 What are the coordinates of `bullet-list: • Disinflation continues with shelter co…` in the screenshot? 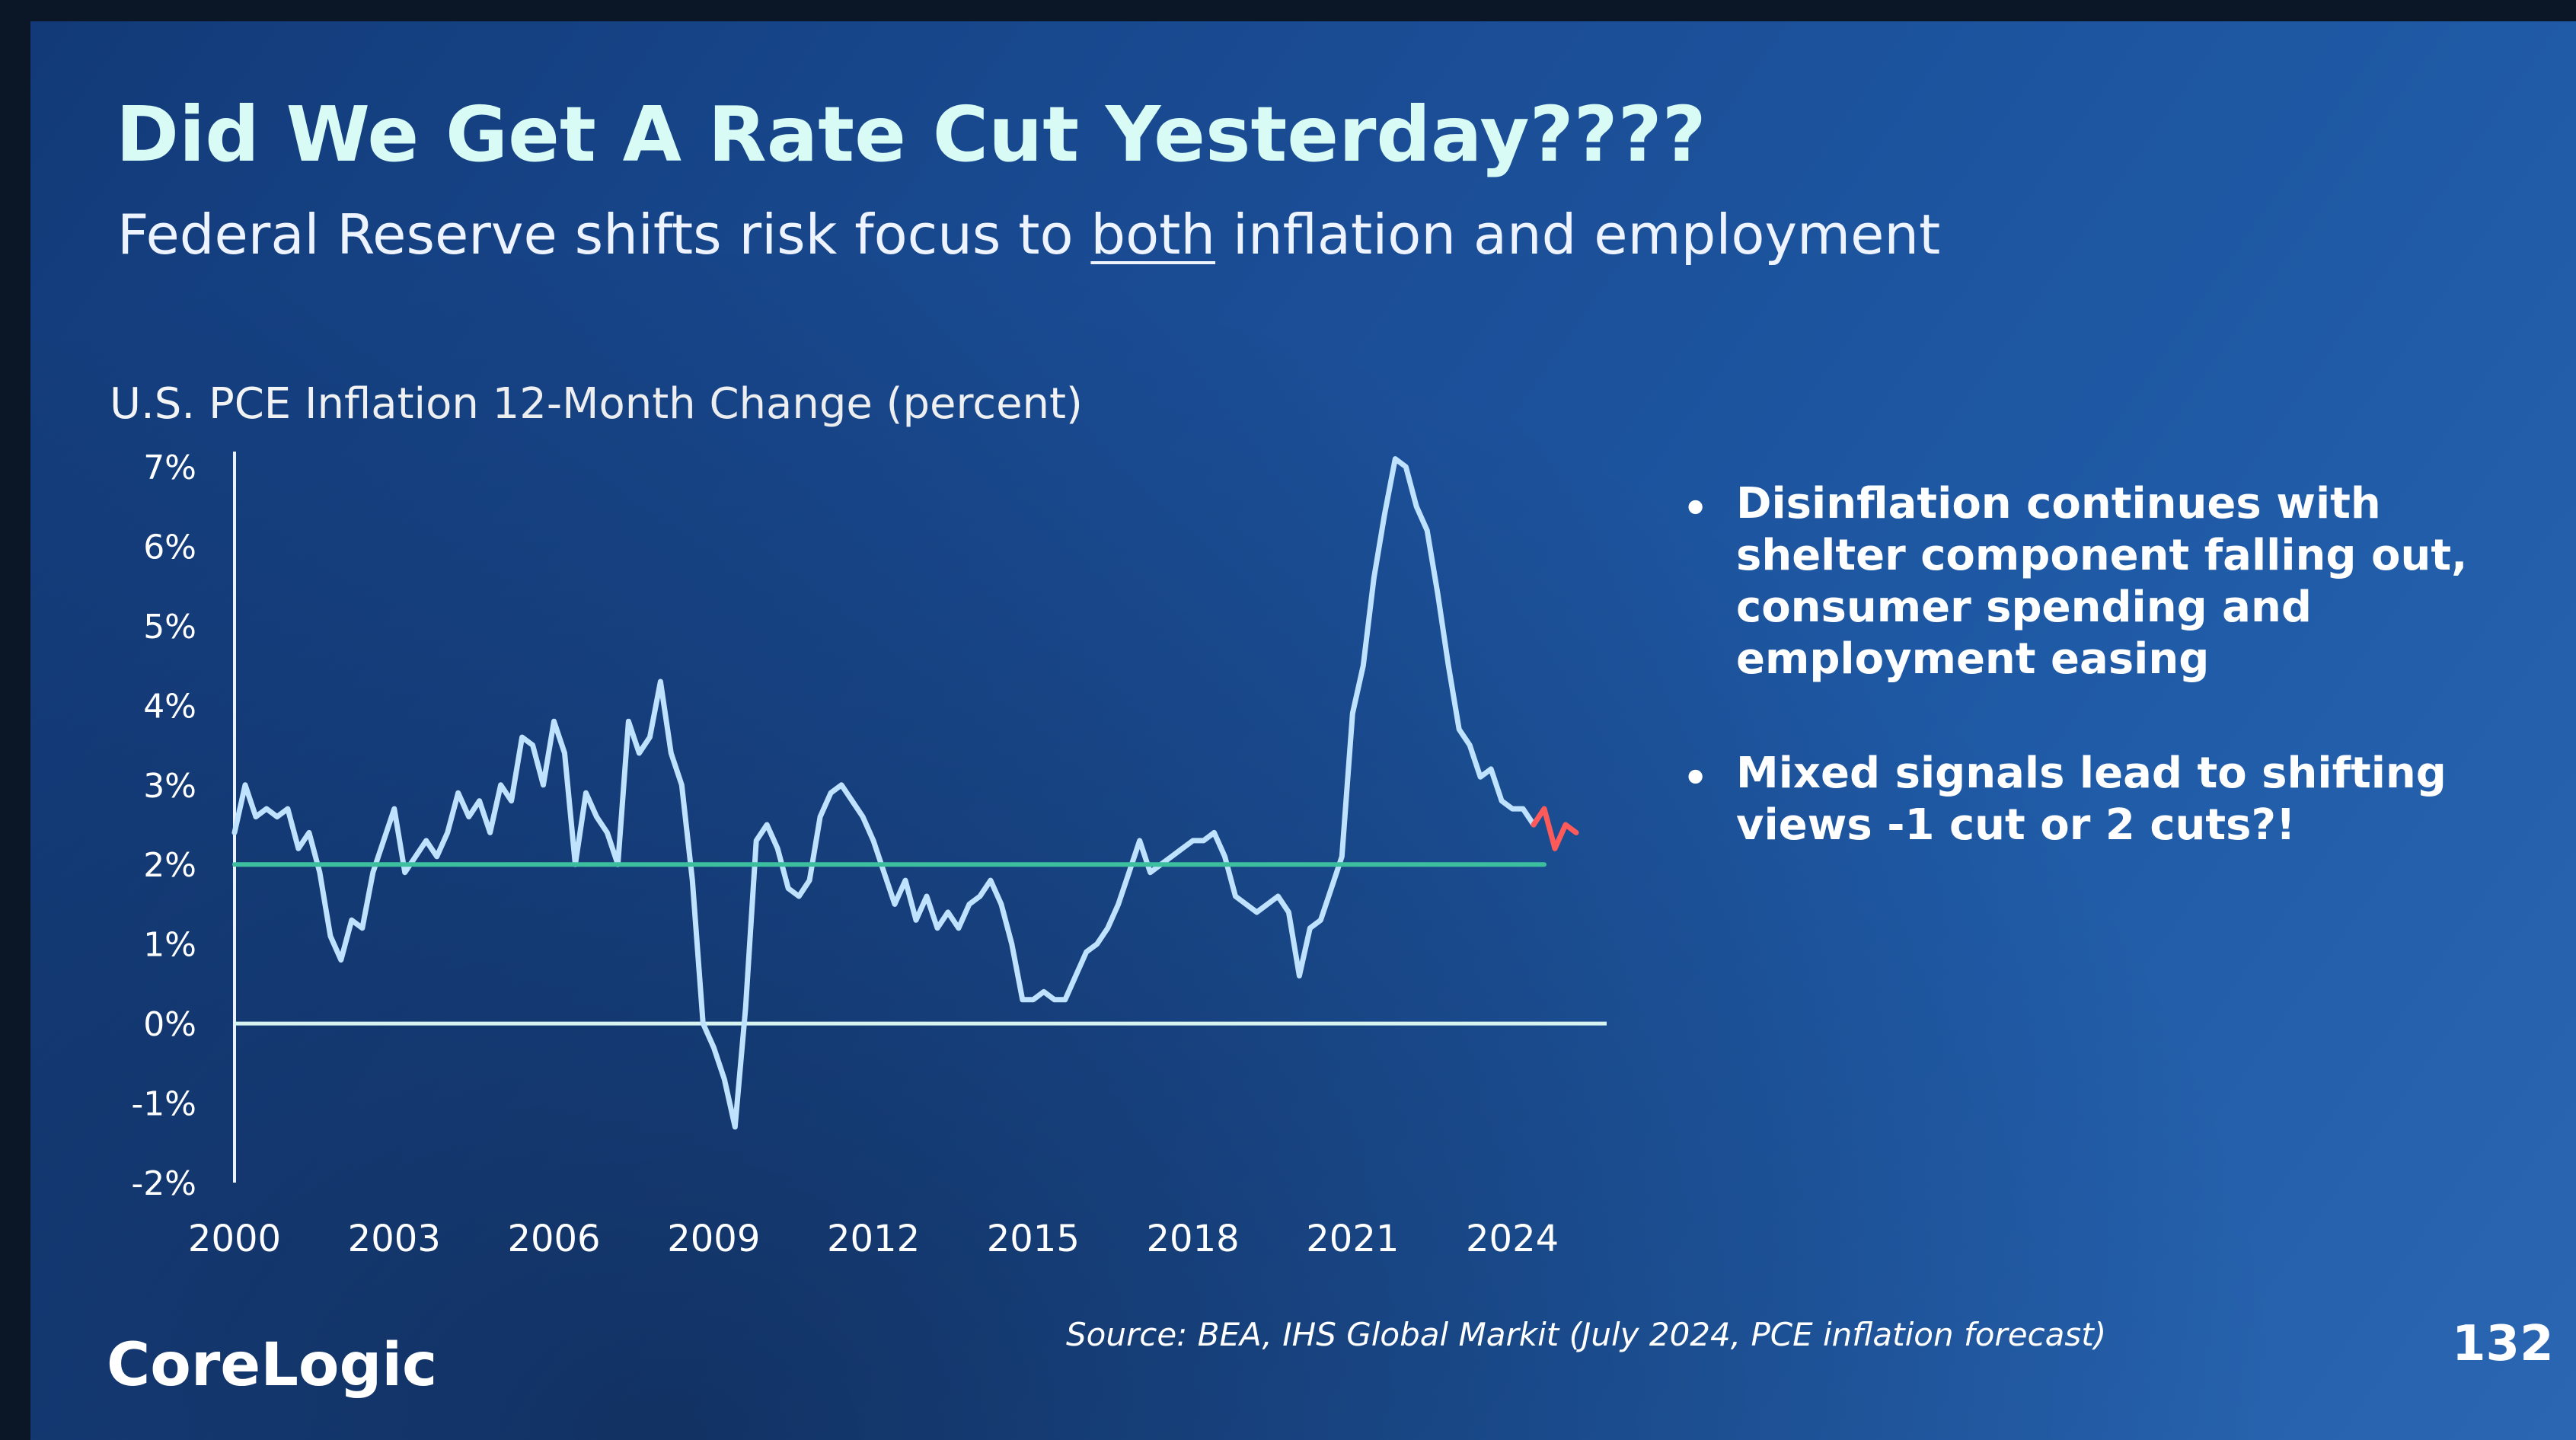 It's located at (2117, 696).